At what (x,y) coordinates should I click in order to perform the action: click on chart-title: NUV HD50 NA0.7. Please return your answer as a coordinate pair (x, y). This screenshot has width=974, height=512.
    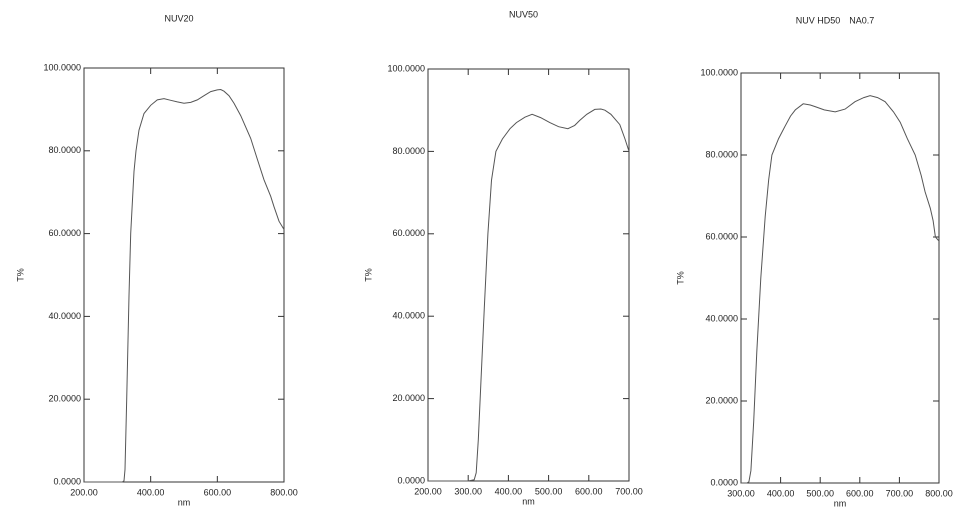
    Looking at the image, I should click on (835, 20).